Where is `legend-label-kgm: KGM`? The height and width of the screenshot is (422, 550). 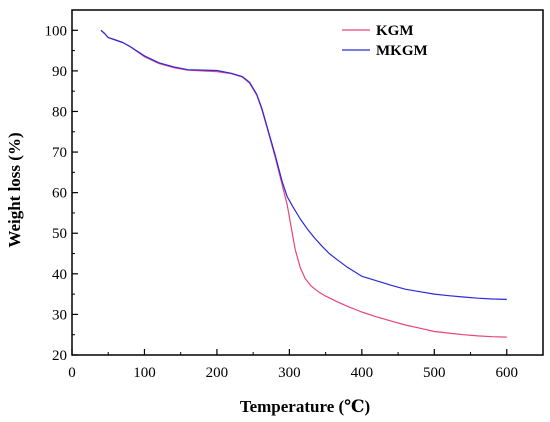
legend-label-kgm: KGM is located at coordinates (395, 31).